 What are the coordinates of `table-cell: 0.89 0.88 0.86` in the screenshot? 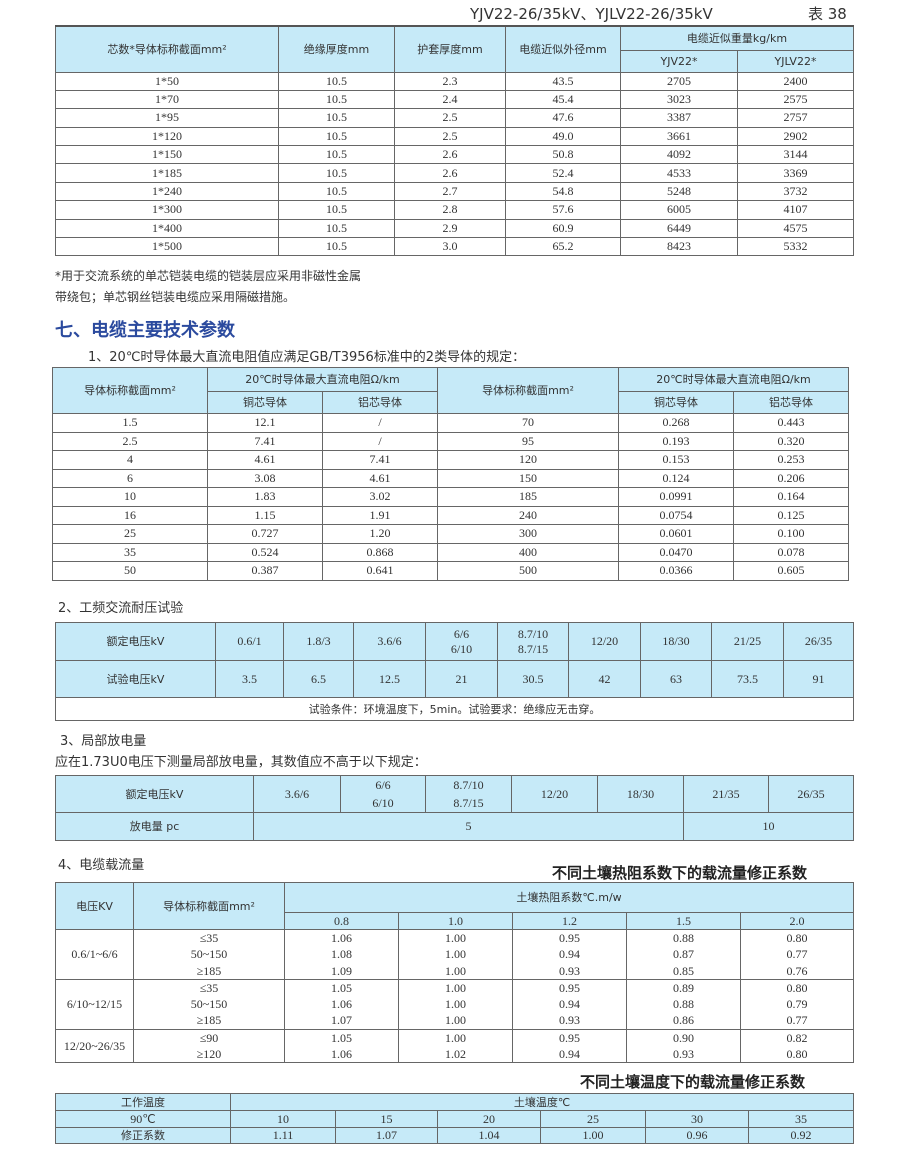 It's located at (683, 1004).